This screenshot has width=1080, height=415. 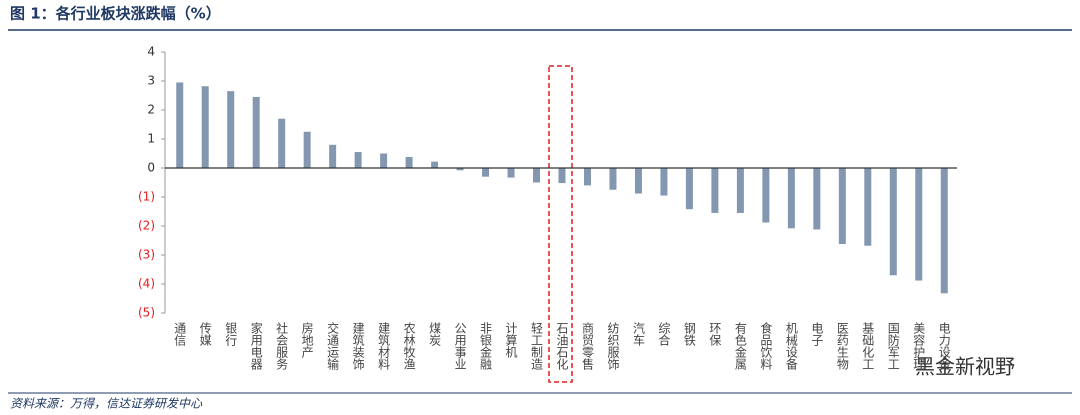 What do you see at coordinates (307, 340) in the screenshot?
I see `x-tick-label: 房地产` at bounding box center [307, 340].